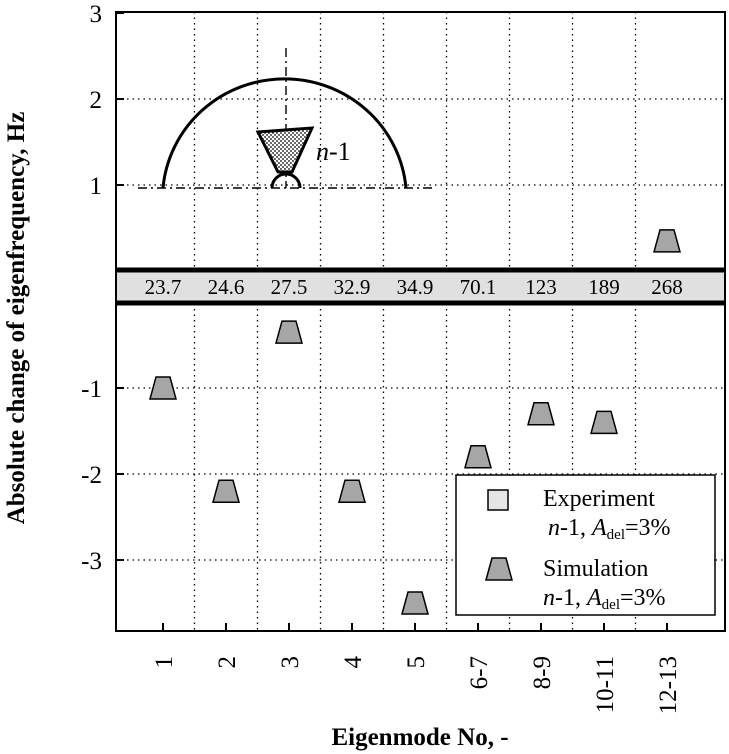  Describe the element at coordinates (416, 662) in the screenshot. I see `x-tick-label: 5` at that location.